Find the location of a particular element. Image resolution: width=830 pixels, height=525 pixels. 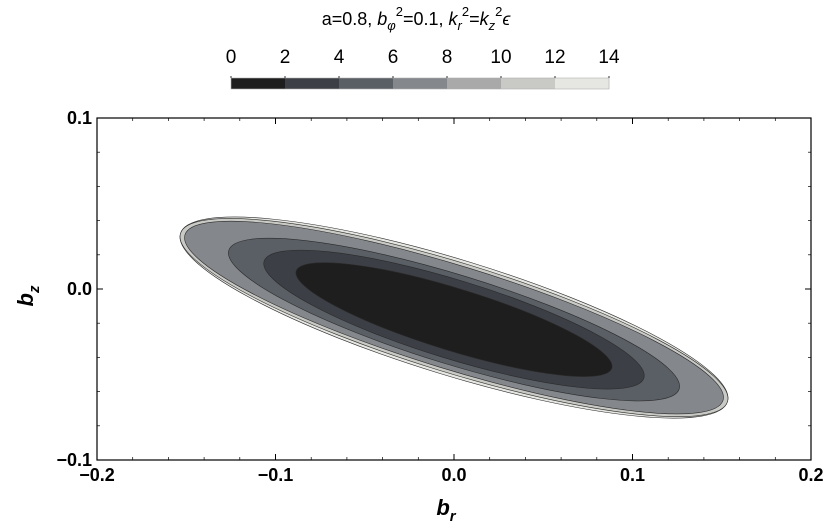

color-legend: 0 2 4 6 8 10 12 14 is located at coordinates (423, 68).